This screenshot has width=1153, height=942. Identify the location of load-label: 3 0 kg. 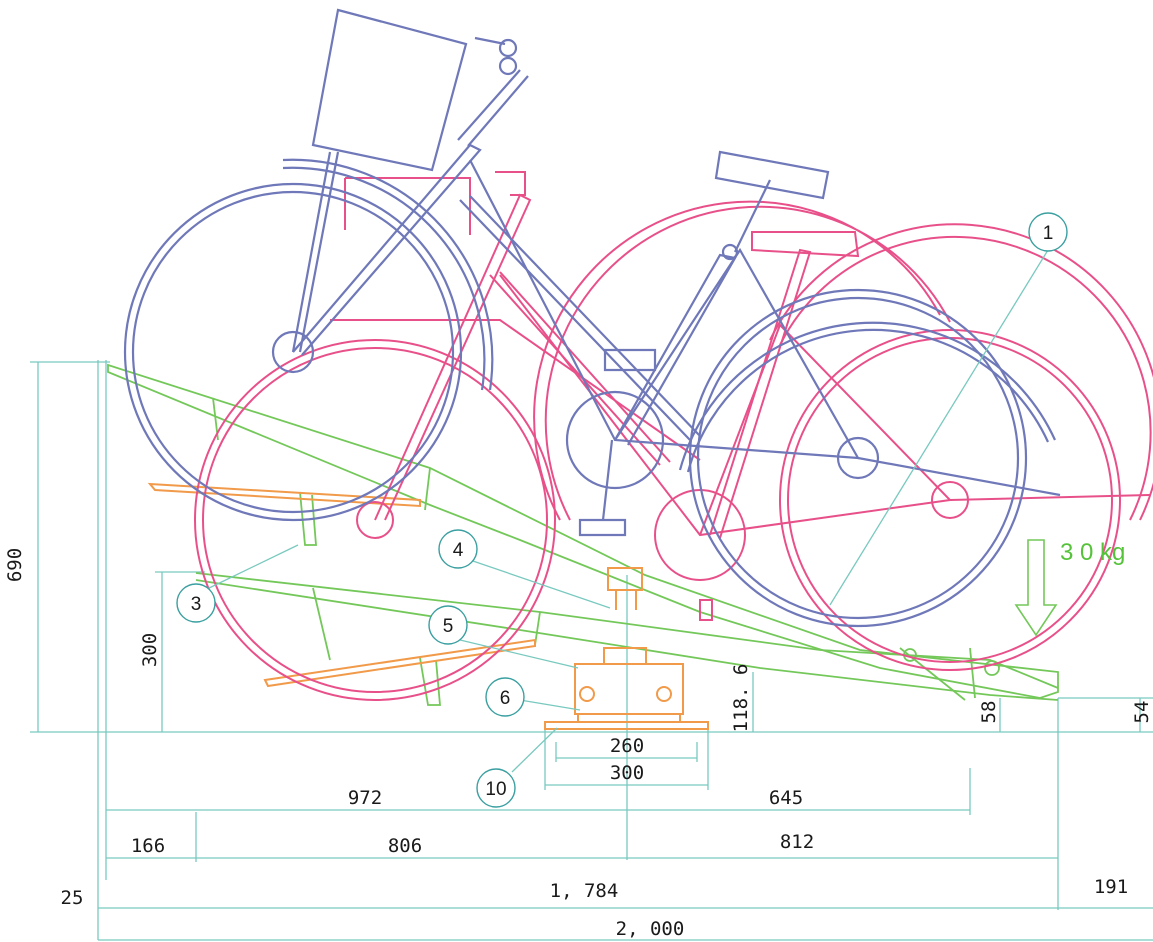
(1092, 552).